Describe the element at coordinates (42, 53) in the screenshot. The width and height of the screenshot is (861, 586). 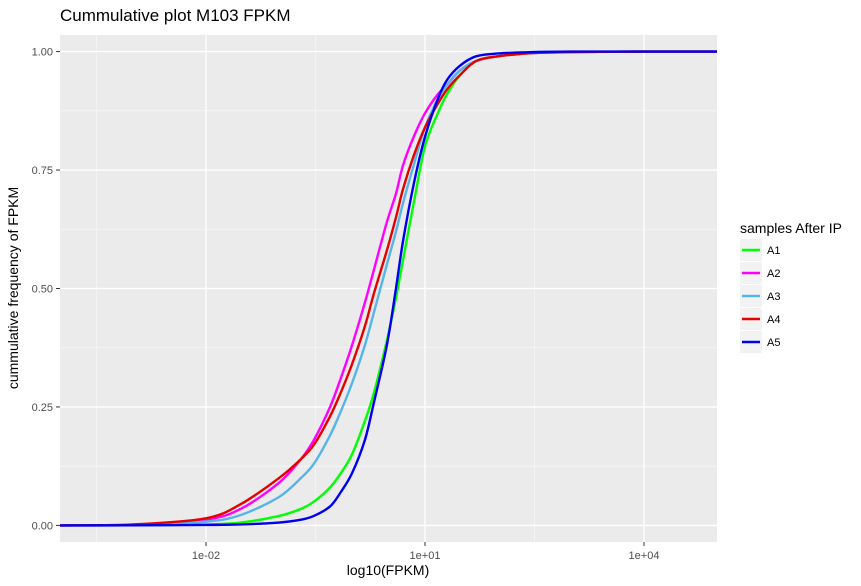
I see `y-tick-label: 1.00` at that location.